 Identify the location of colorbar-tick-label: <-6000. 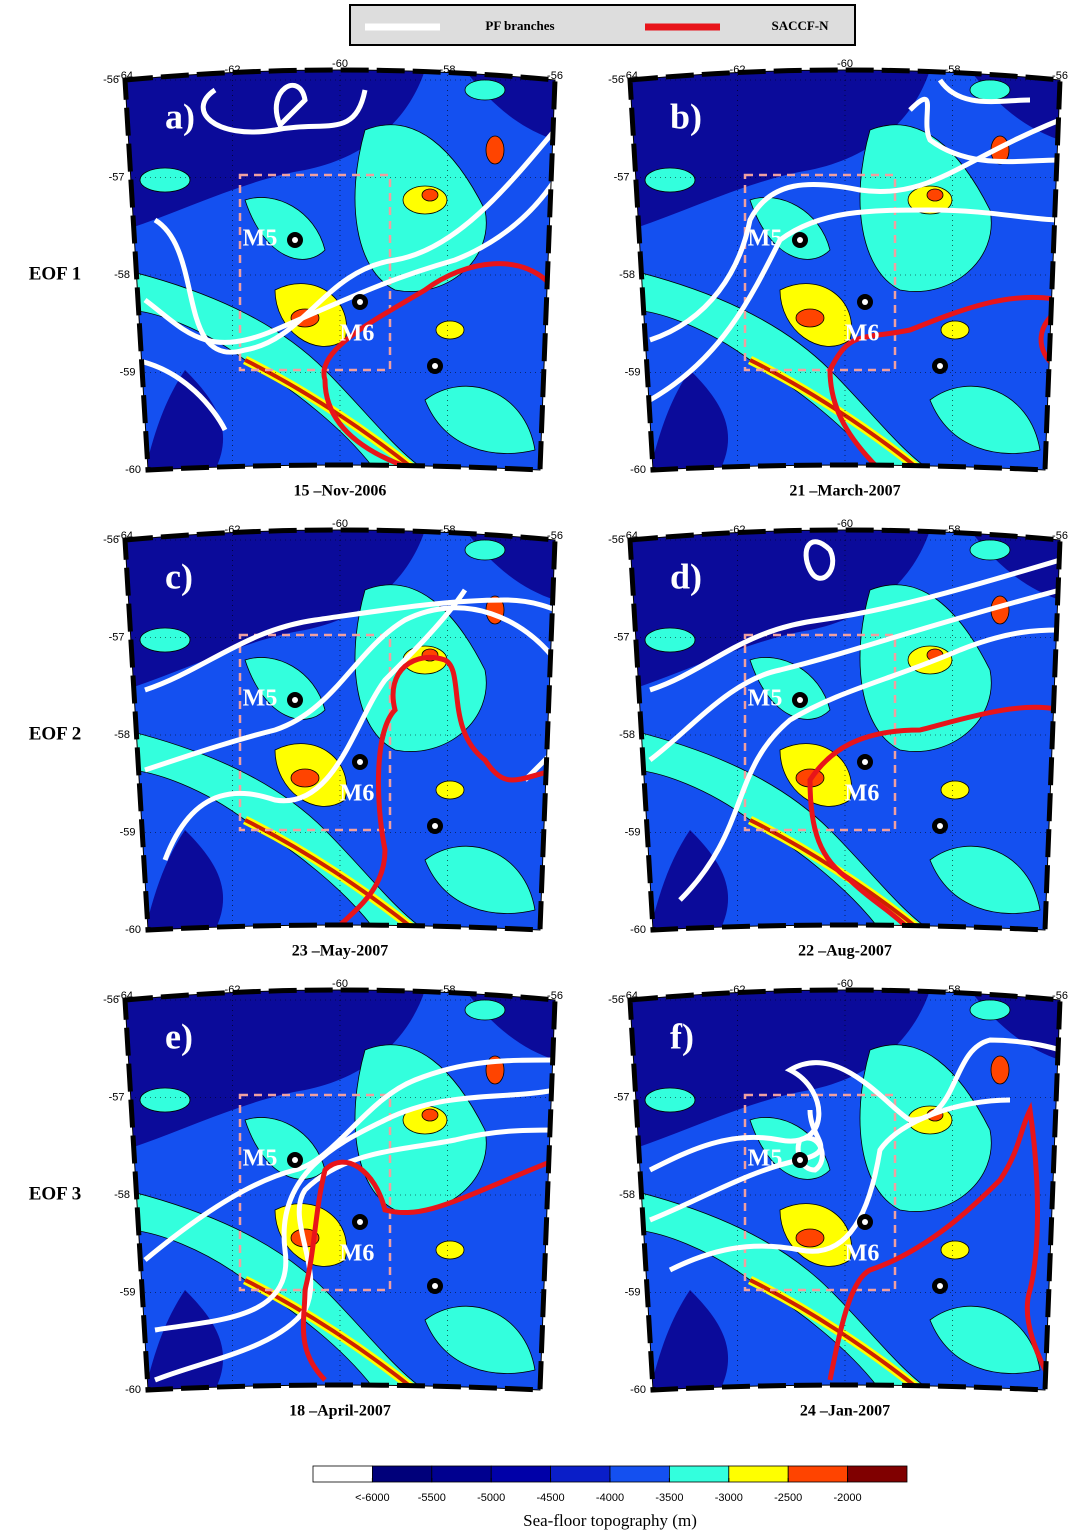
(372, 1498).